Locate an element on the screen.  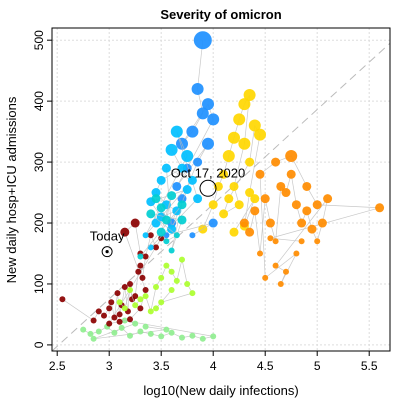
y-tick-label: 0 is located at coordinates (39, 344).